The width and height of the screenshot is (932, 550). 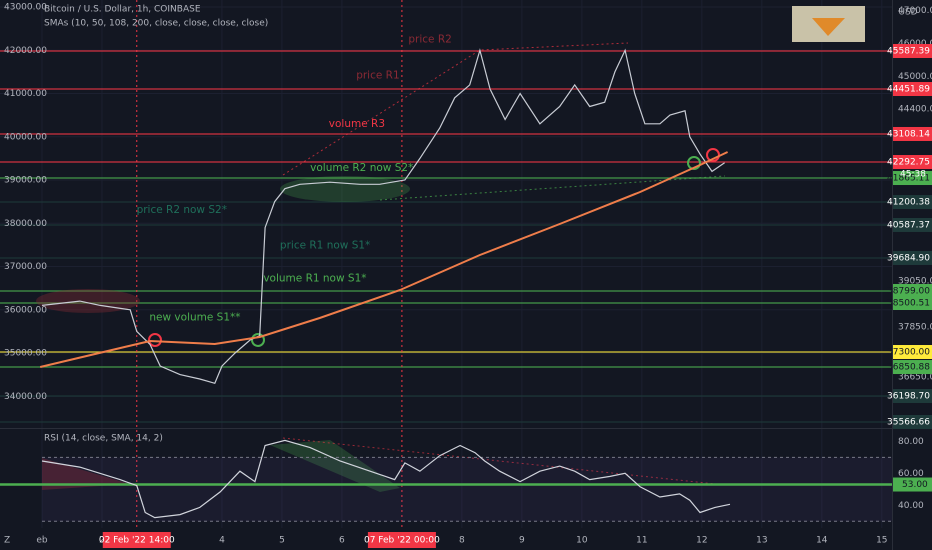 What do you see at coordinates (908, 134) in the screenshot?
I see `price-tag-label: 43108.14` at bounding box center [908, 134].